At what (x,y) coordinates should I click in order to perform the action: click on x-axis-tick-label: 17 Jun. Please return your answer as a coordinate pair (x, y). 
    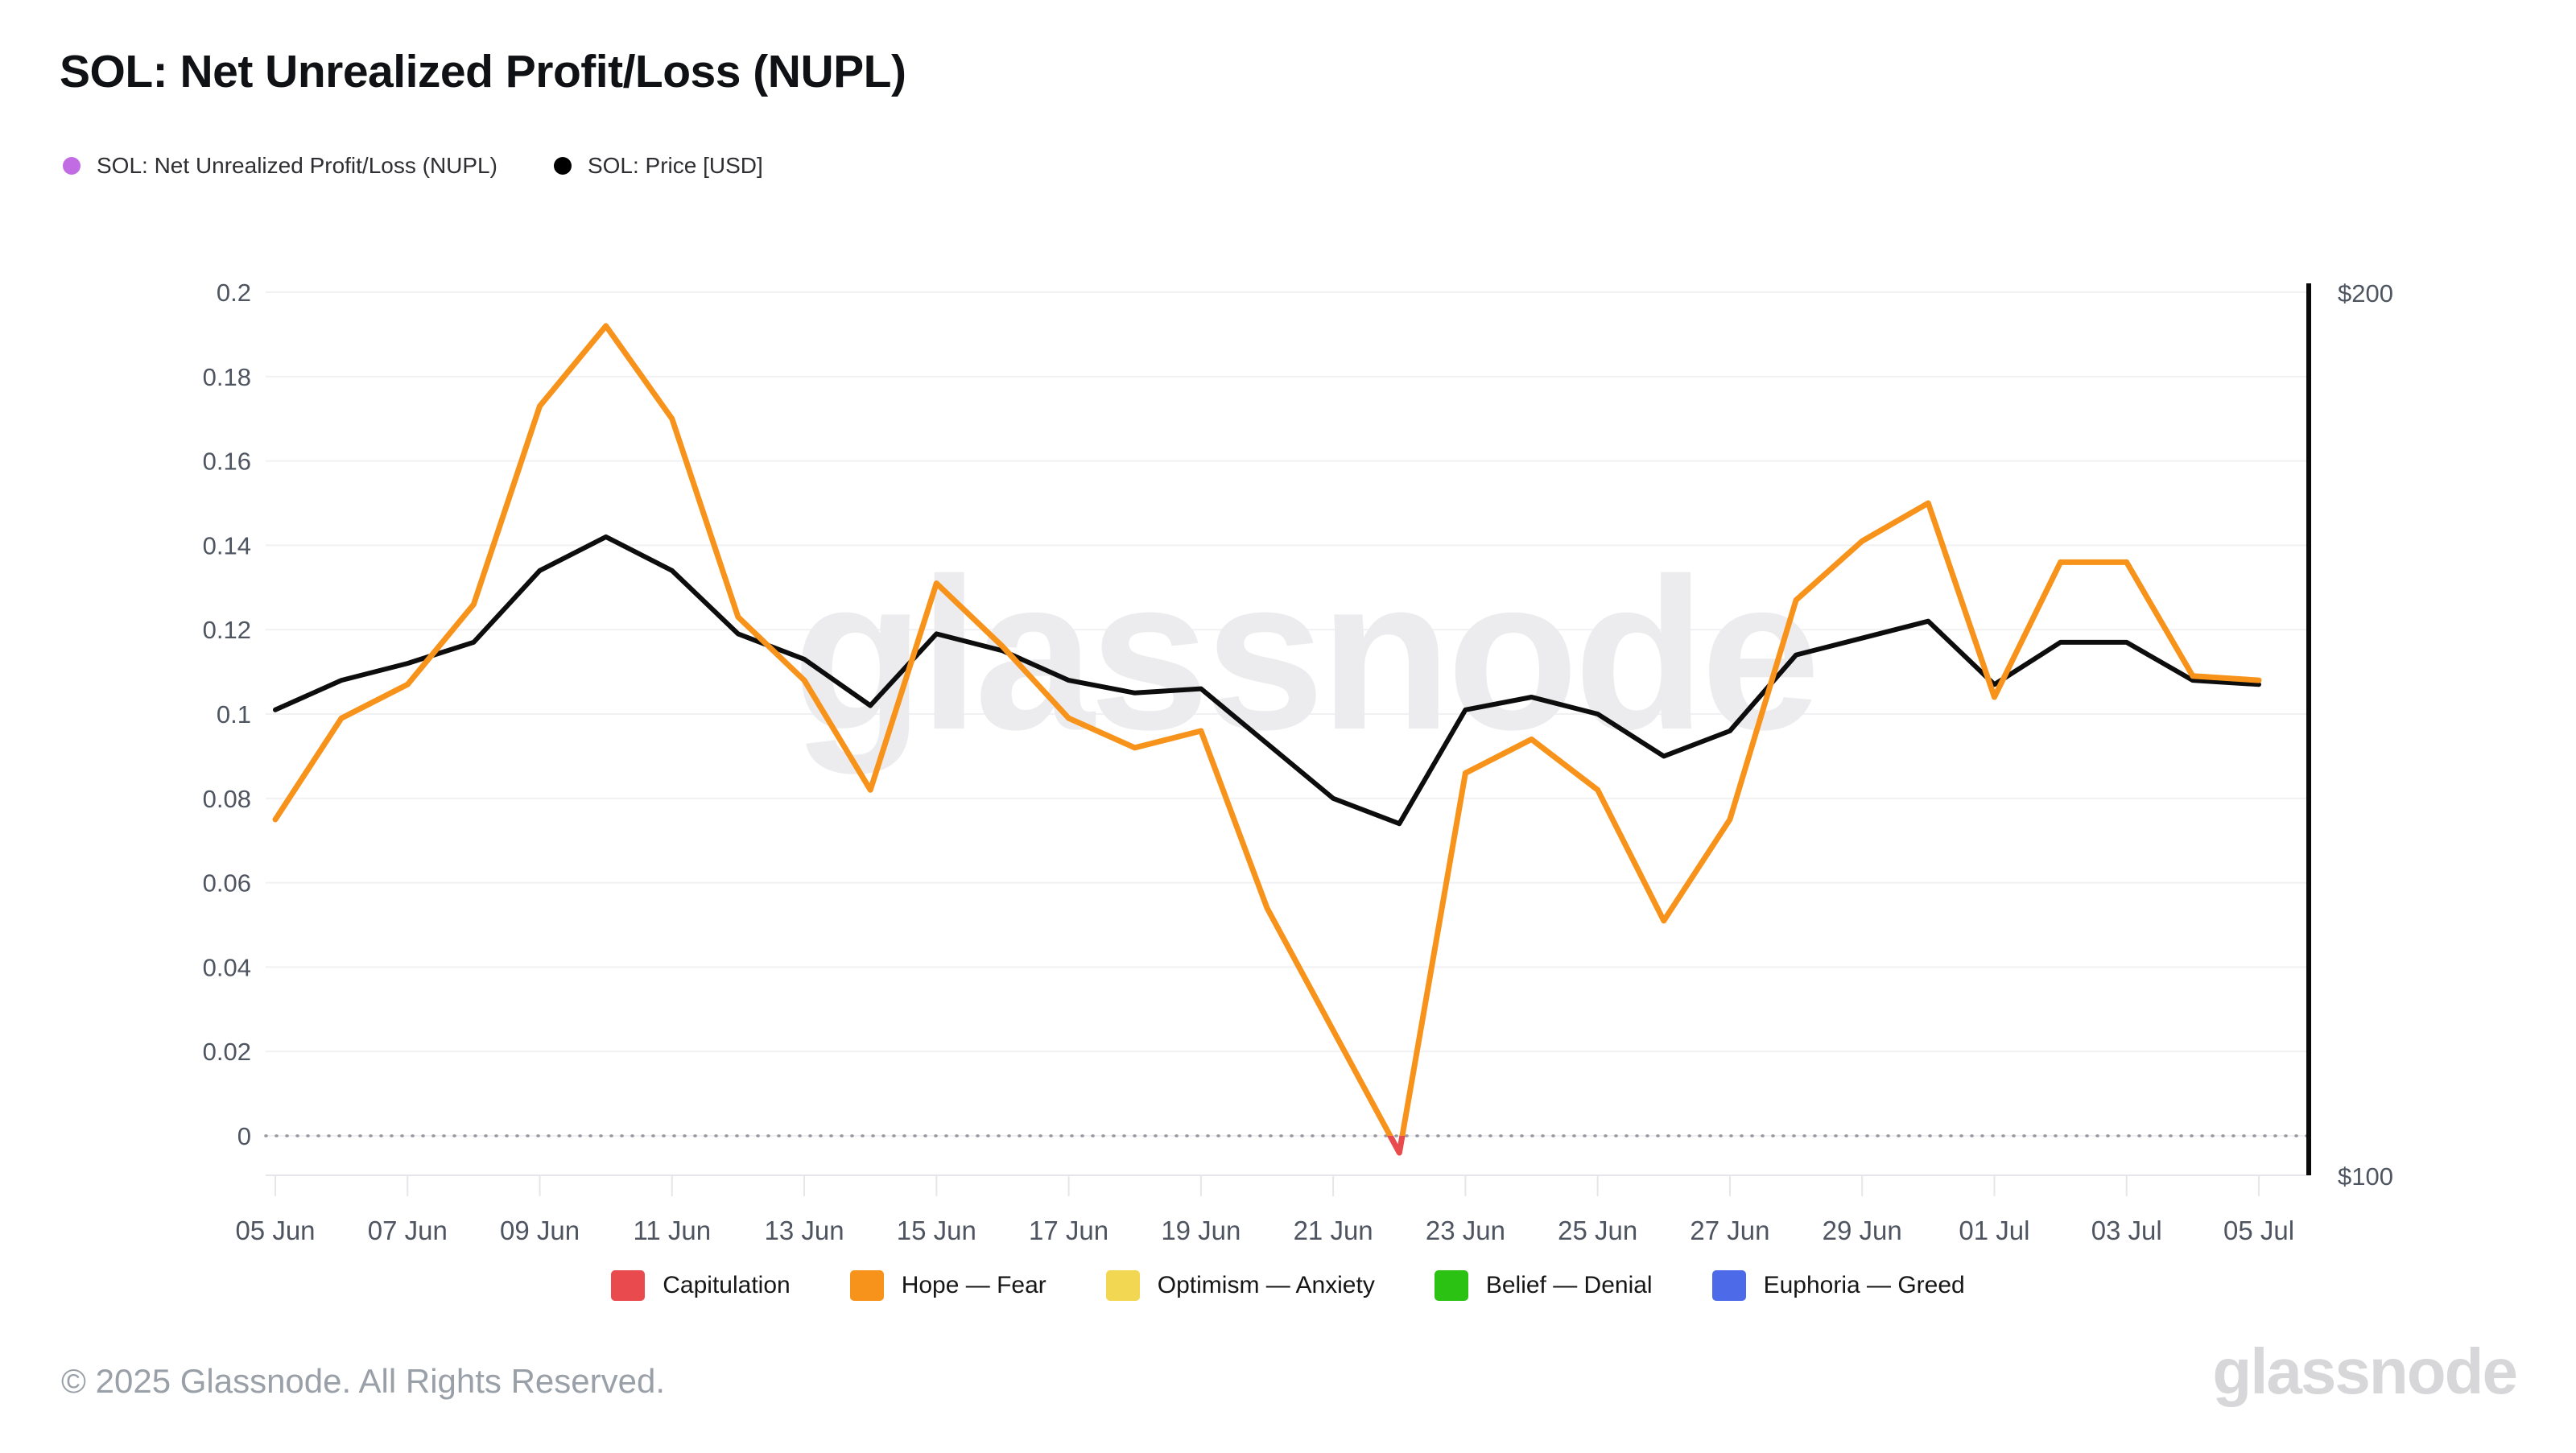
    Looking at the image, I should click on (1068, 1230).